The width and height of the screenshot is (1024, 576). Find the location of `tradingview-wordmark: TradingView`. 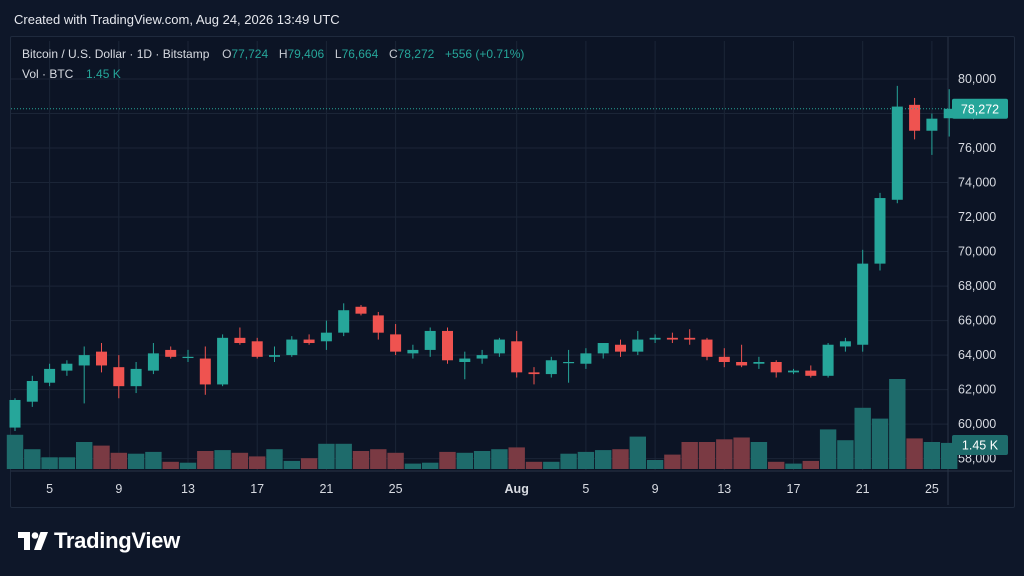

tradingview-wordmark: TradingView is located at coordinates (117, 540).